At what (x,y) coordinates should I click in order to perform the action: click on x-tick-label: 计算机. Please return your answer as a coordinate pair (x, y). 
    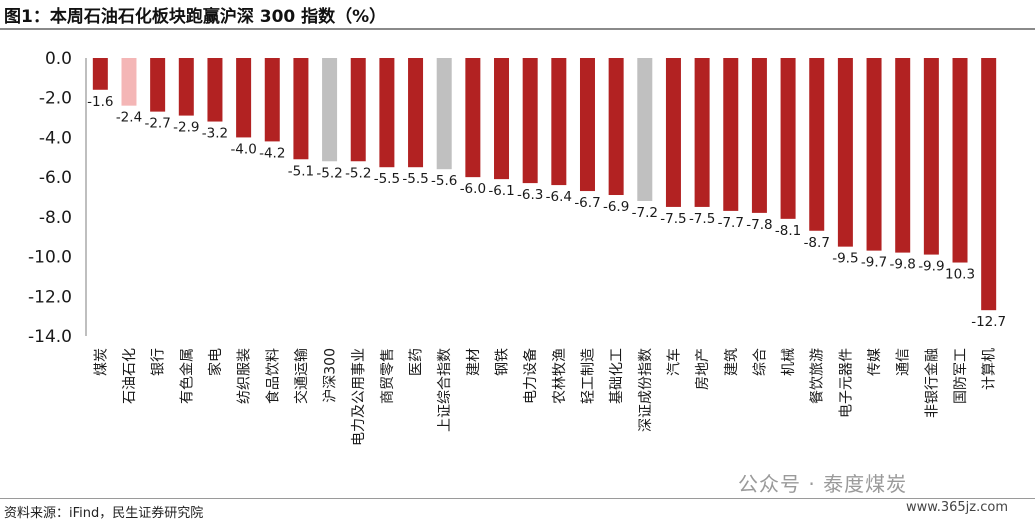
    Looking at the image, I should click on (990, 369).